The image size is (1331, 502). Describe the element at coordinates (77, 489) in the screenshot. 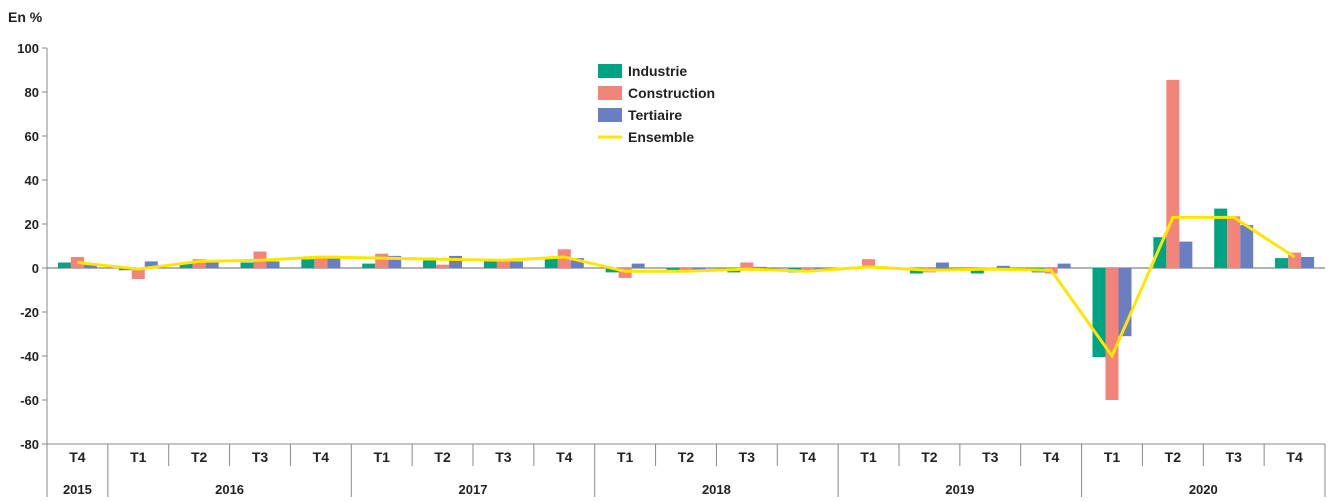

I see `year-label: 2015` at that location.